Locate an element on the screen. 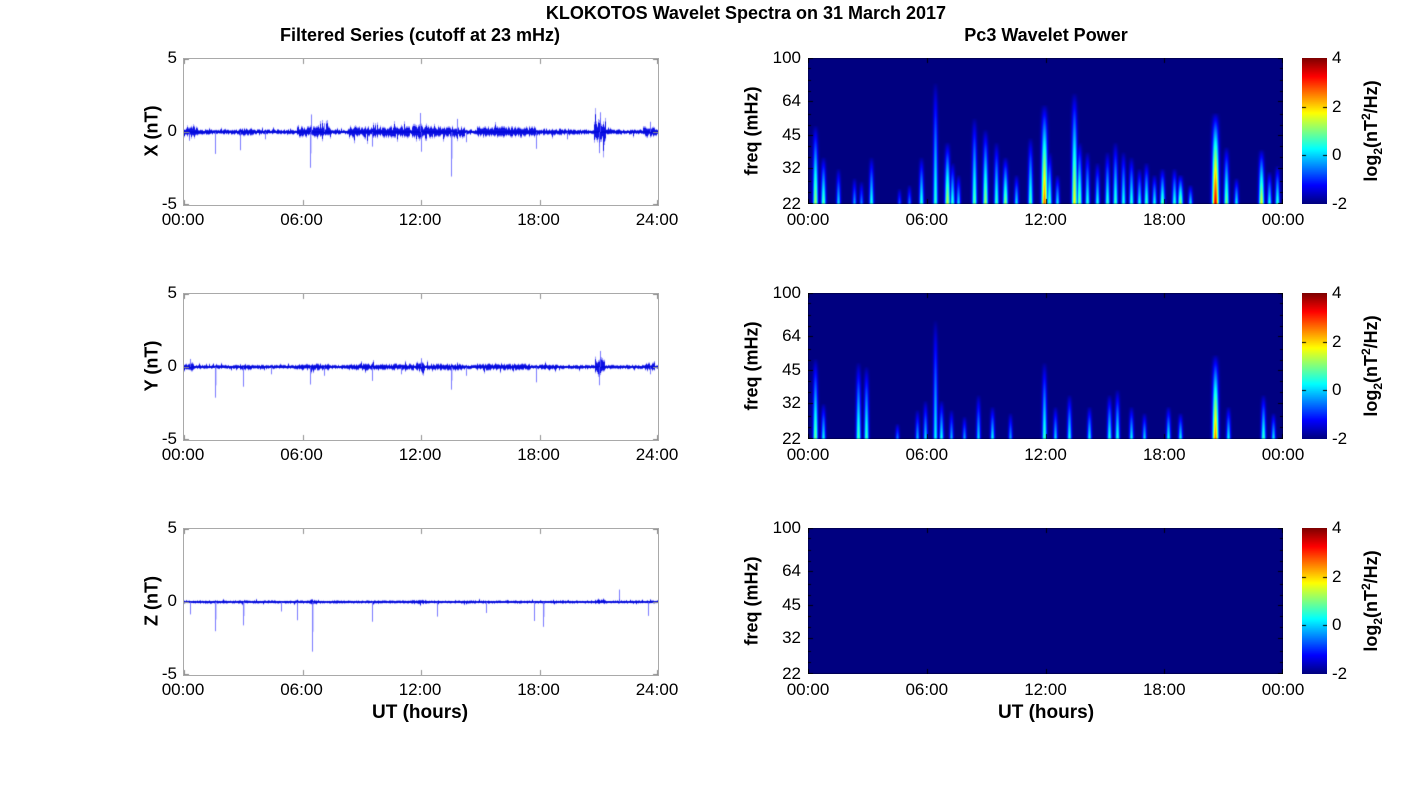 This screenshot has height=788, width=1418. wavelet-power-y-canvas is located at coordinates (1045, 366).